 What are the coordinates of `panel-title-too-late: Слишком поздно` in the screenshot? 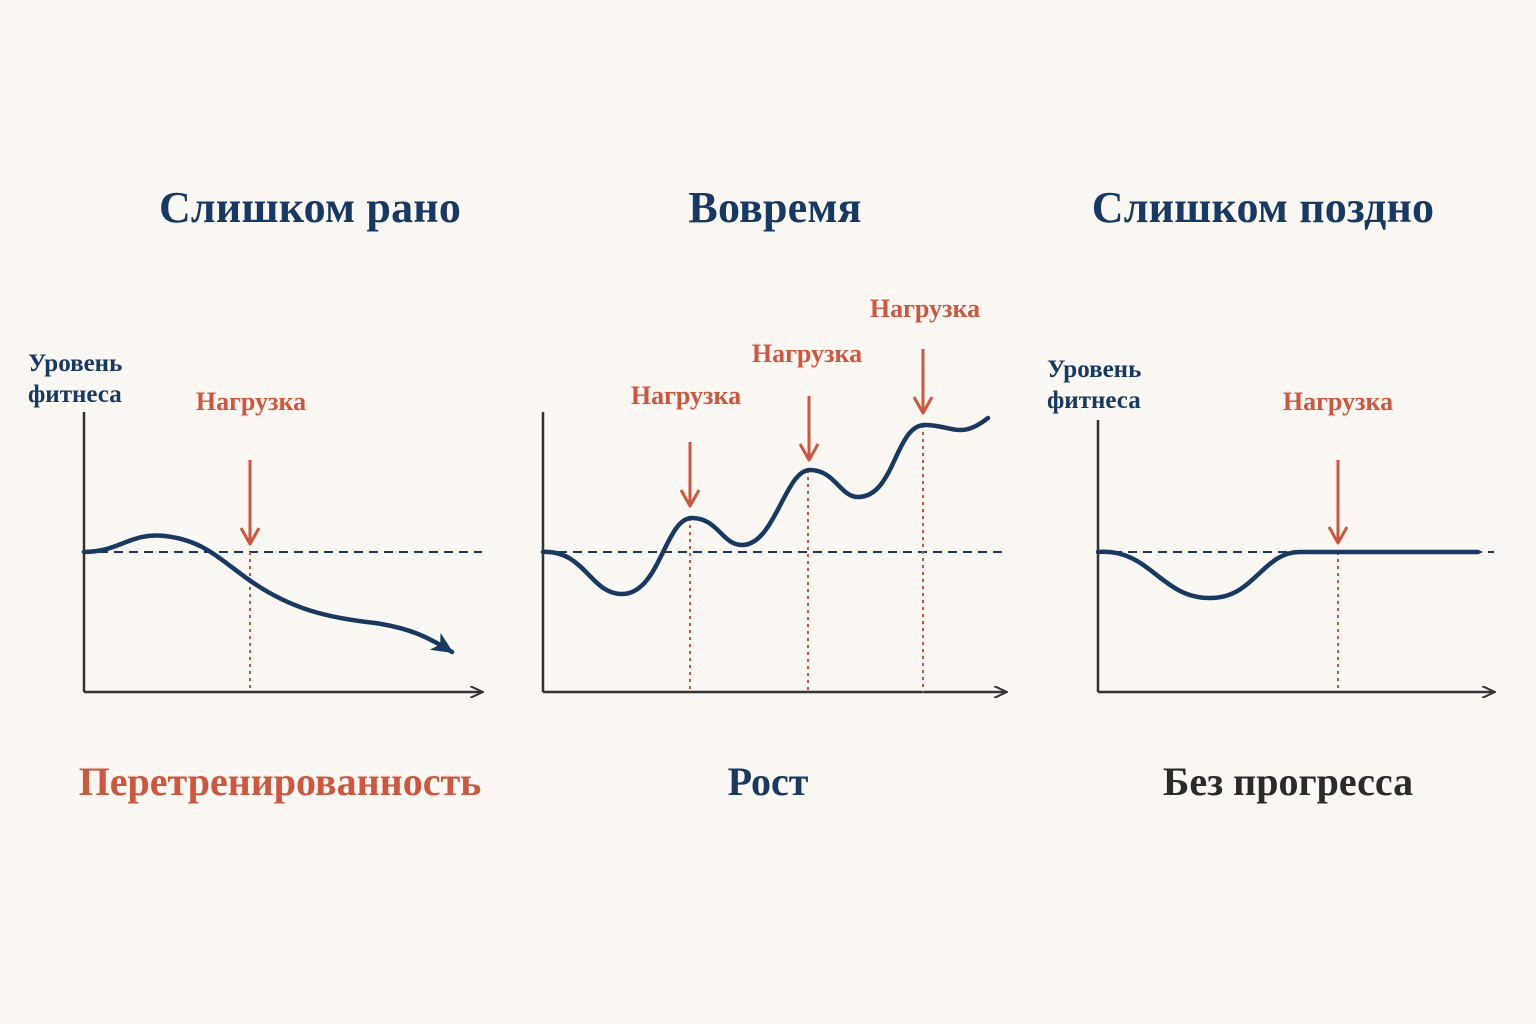 It's located at (1263, 207).